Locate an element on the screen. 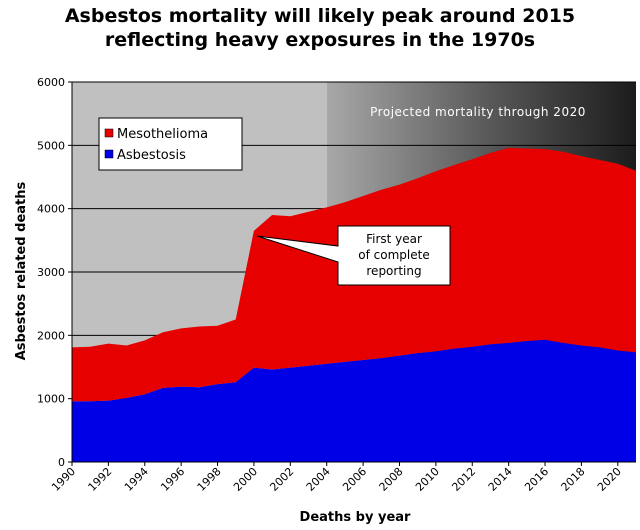 The width and height of the screenshot is (640, 530). x-tick-label: 1996 is located at coordinates (172, 479).